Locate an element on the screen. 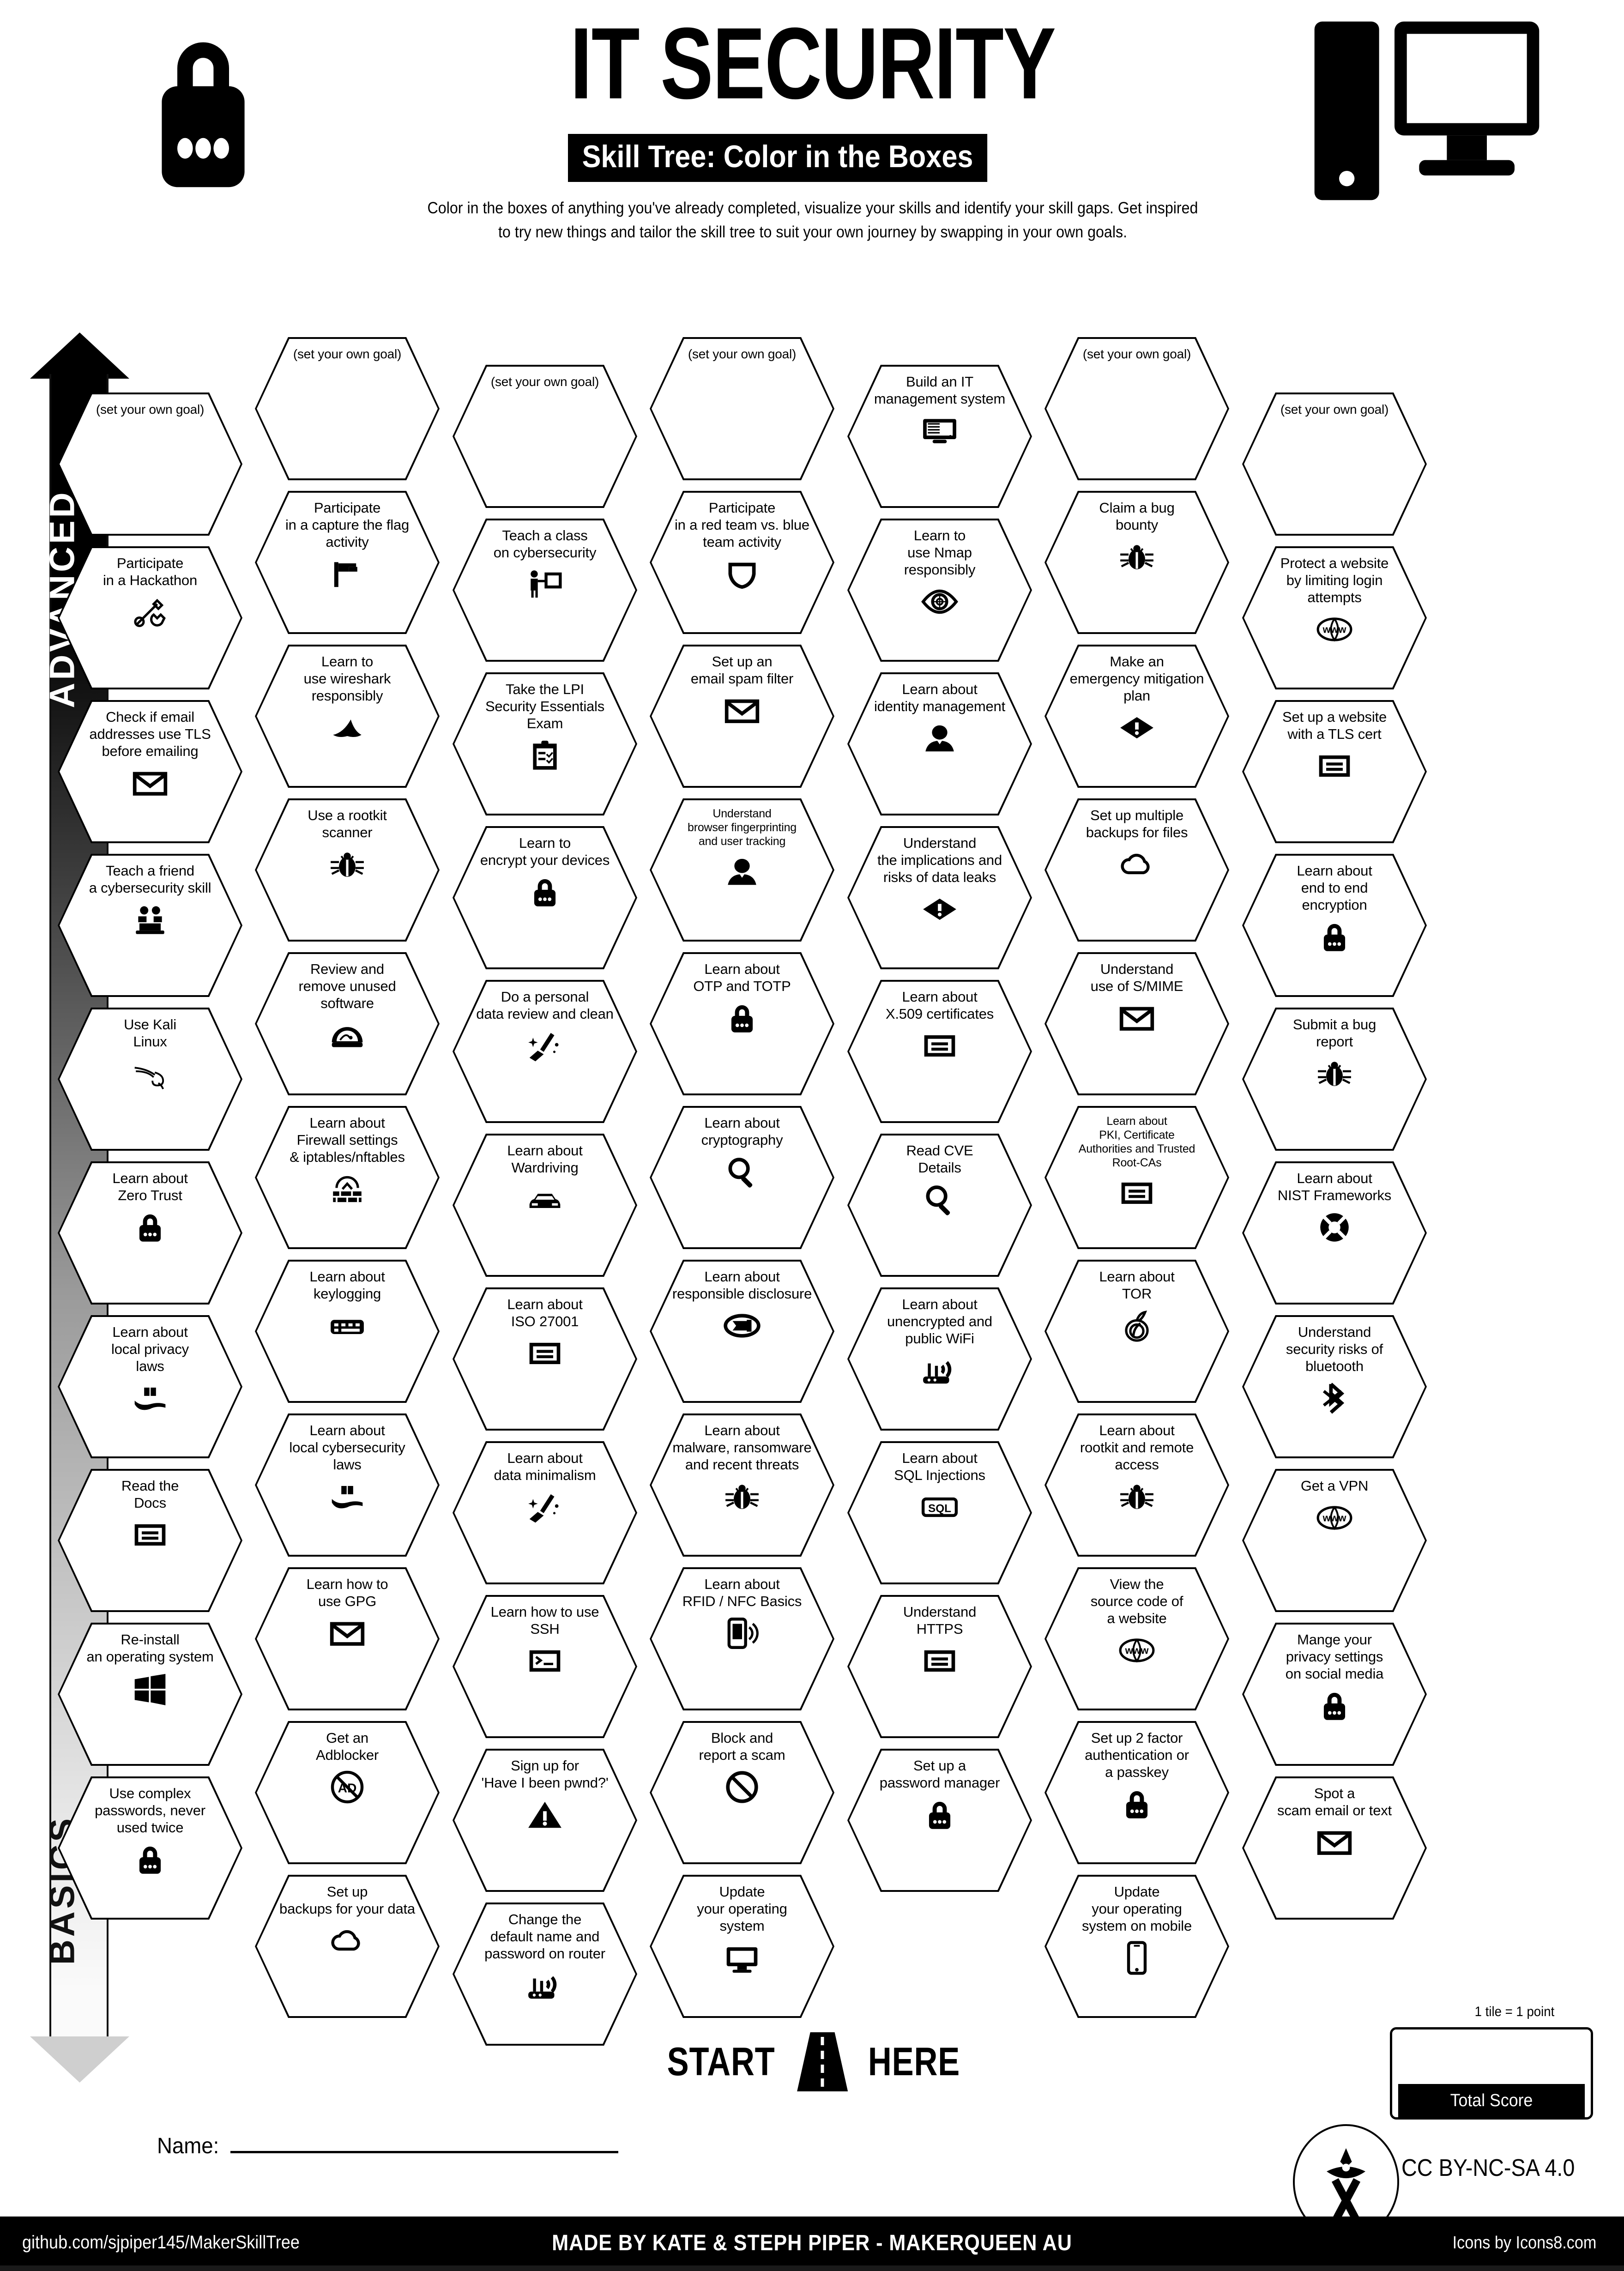 This screenshot has width=1624, height=2271. skill-tile: Spot a scam email or text is located at coordinates (1334, 1848).